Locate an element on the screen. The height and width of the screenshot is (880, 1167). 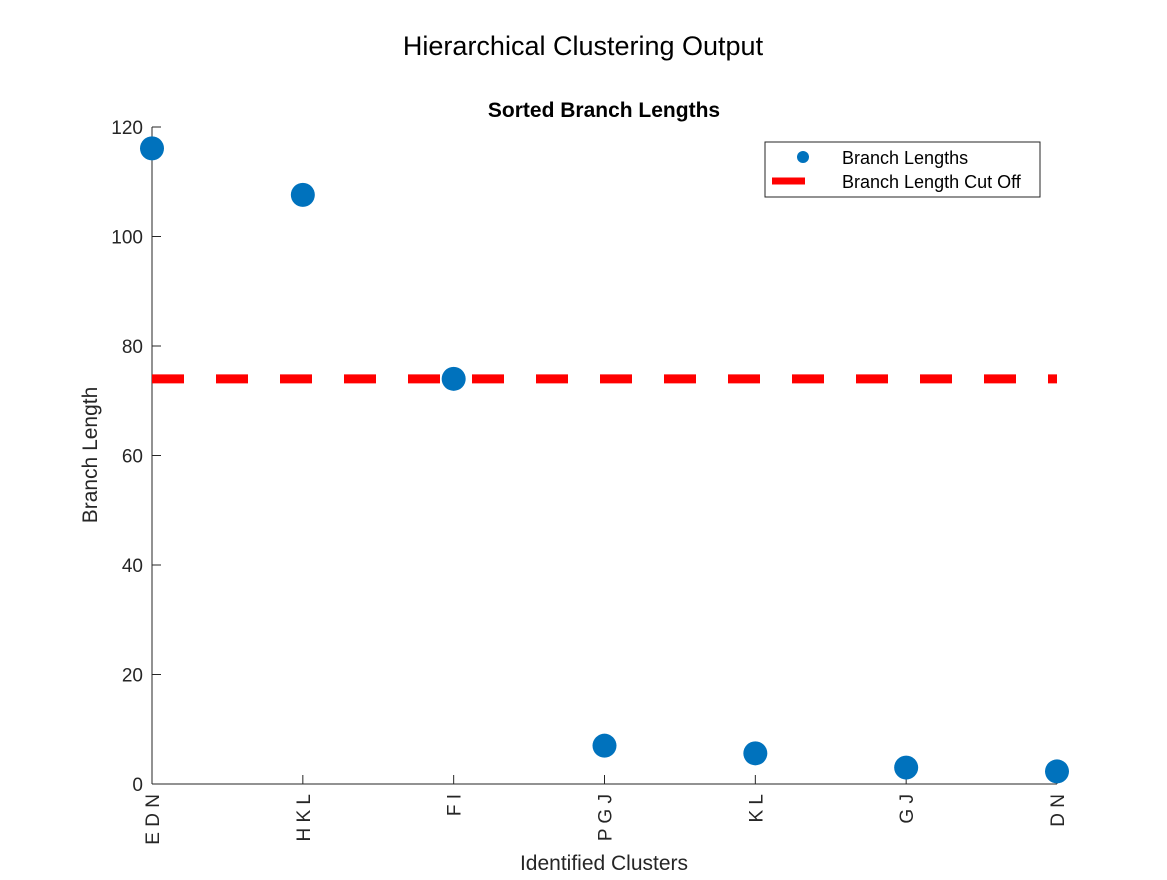
chart-title: Sorted Branch Lengths is located at coordinates (604, 110).